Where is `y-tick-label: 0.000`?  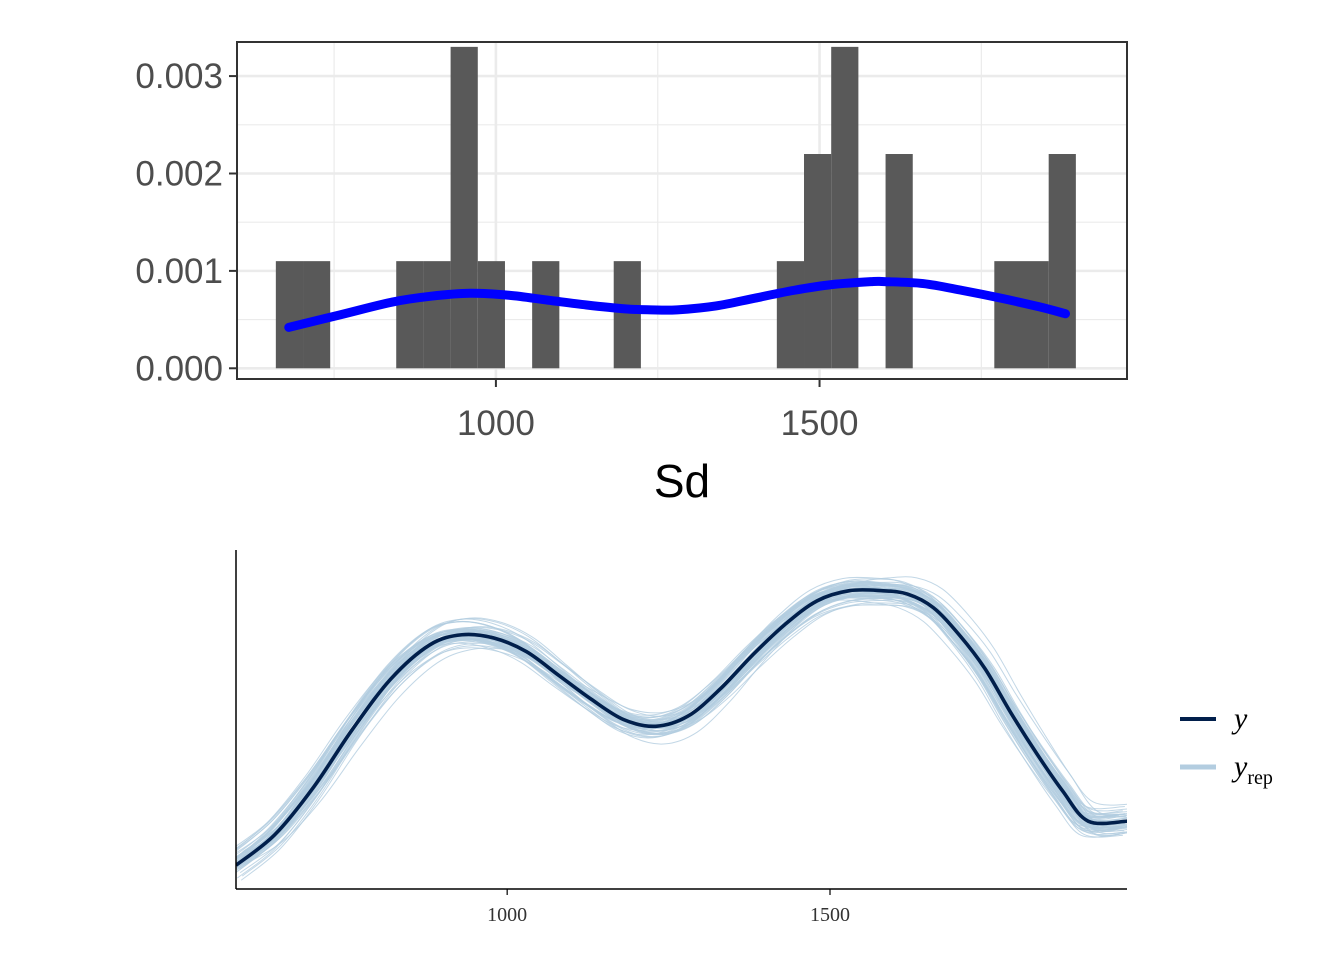 y-tick-label: 0.000 is located at coordinates (179, 368).